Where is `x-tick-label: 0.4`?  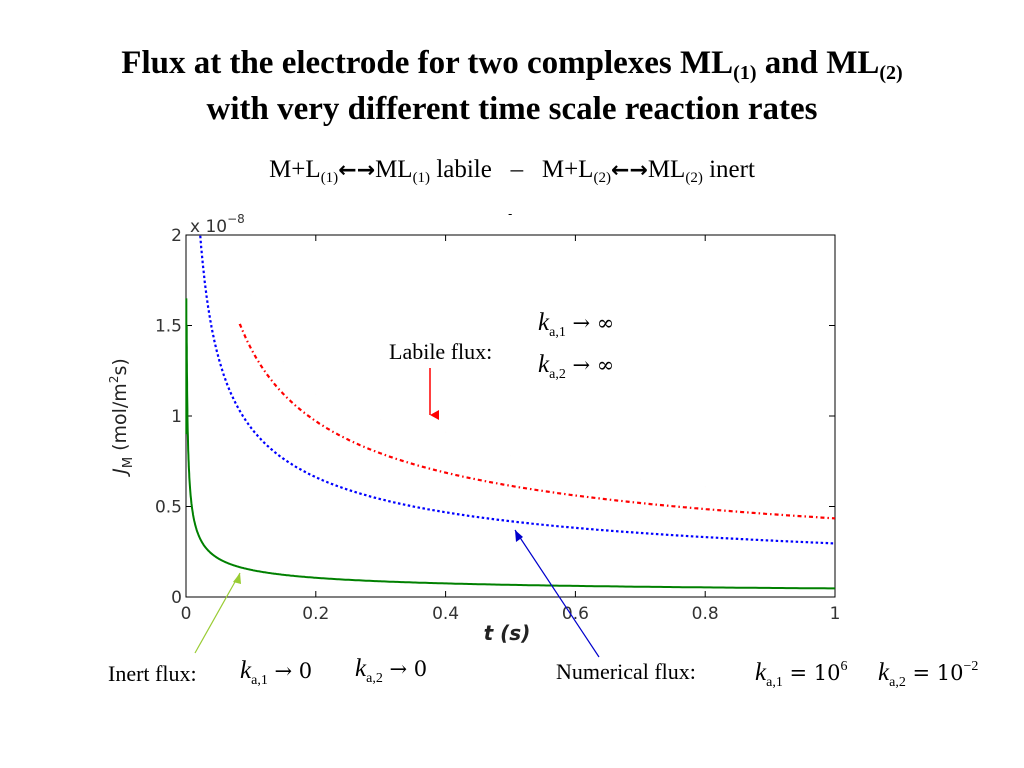
x-tick-label: 0.4 is located at coordinates (445, 614).